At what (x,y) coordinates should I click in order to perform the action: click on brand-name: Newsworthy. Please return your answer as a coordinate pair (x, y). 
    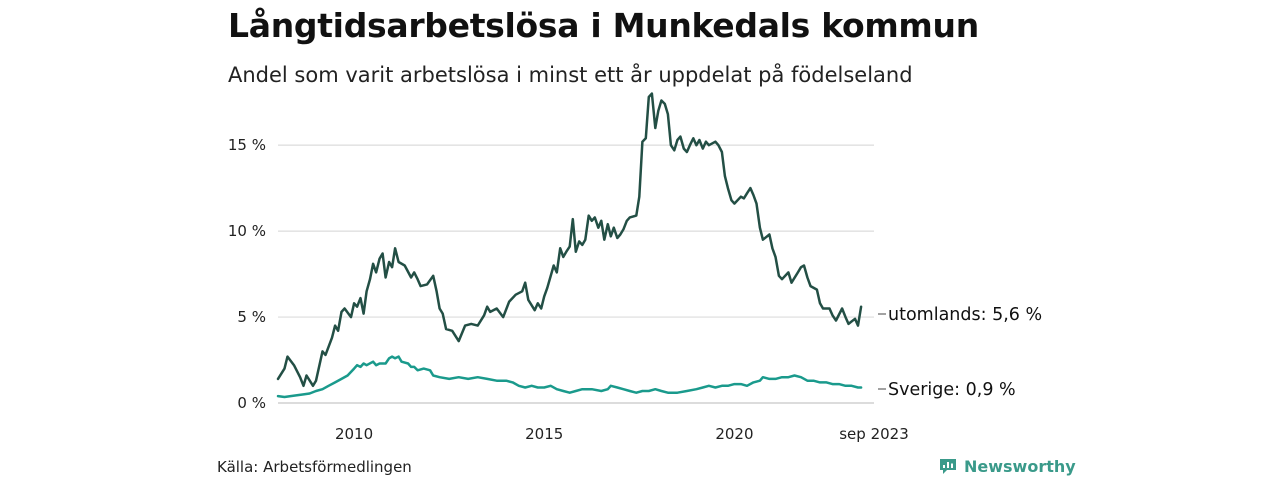
    Looking at the image, I should click on (1020, 466).